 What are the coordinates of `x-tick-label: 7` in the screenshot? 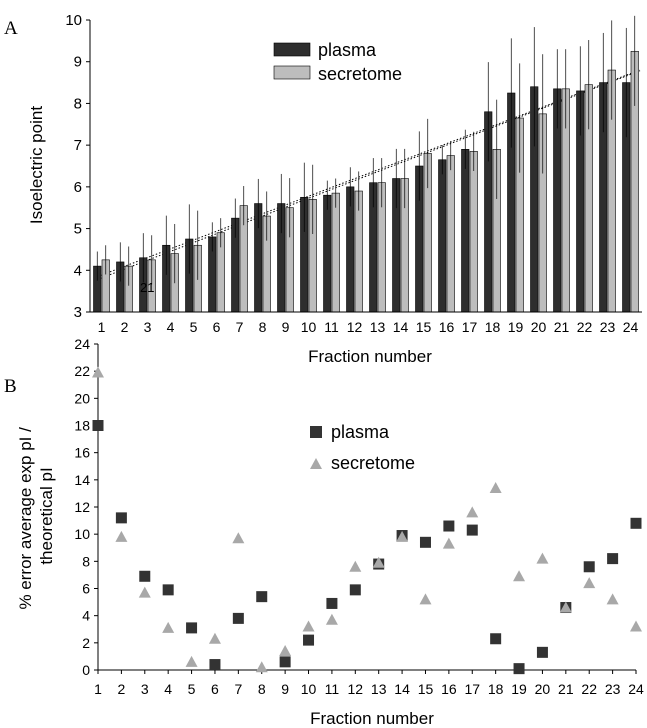 It's located at (238, 689).